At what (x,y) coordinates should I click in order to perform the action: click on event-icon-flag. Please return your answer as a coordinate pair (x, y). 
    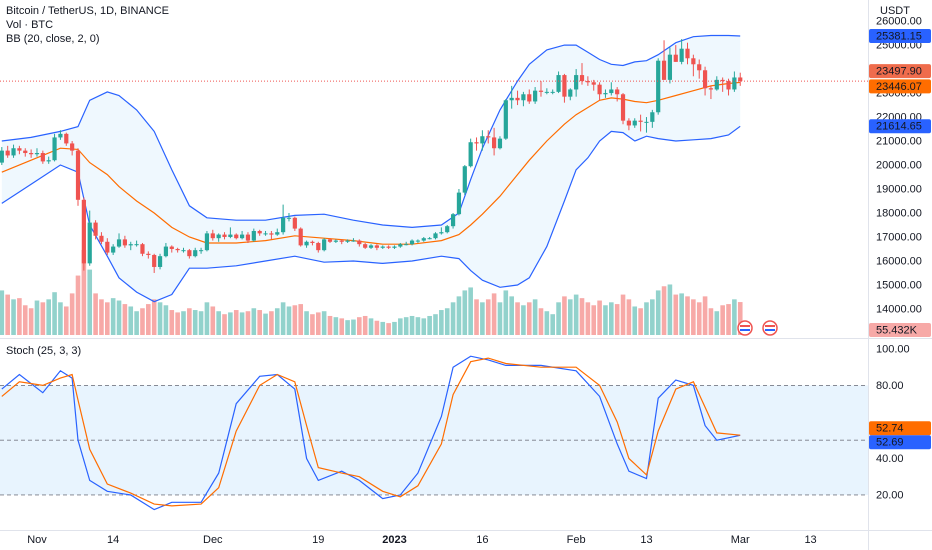
    Looking at the image, I should click on (770, 330).